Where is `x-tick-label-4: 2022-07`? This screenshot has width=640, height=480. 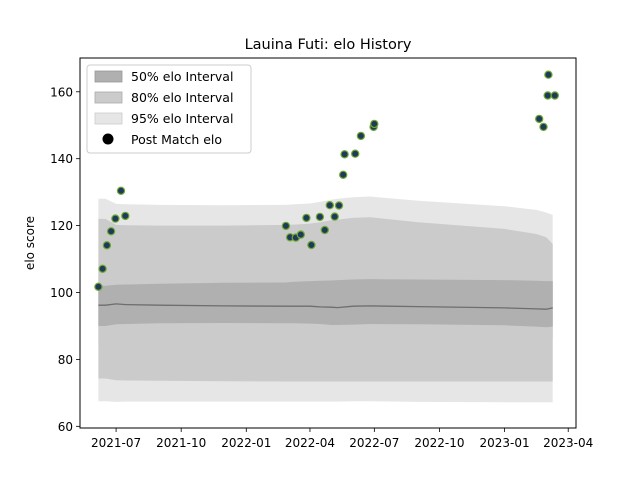 x-tick-label-4: 2022-07 is located at coordinates (374, 443).